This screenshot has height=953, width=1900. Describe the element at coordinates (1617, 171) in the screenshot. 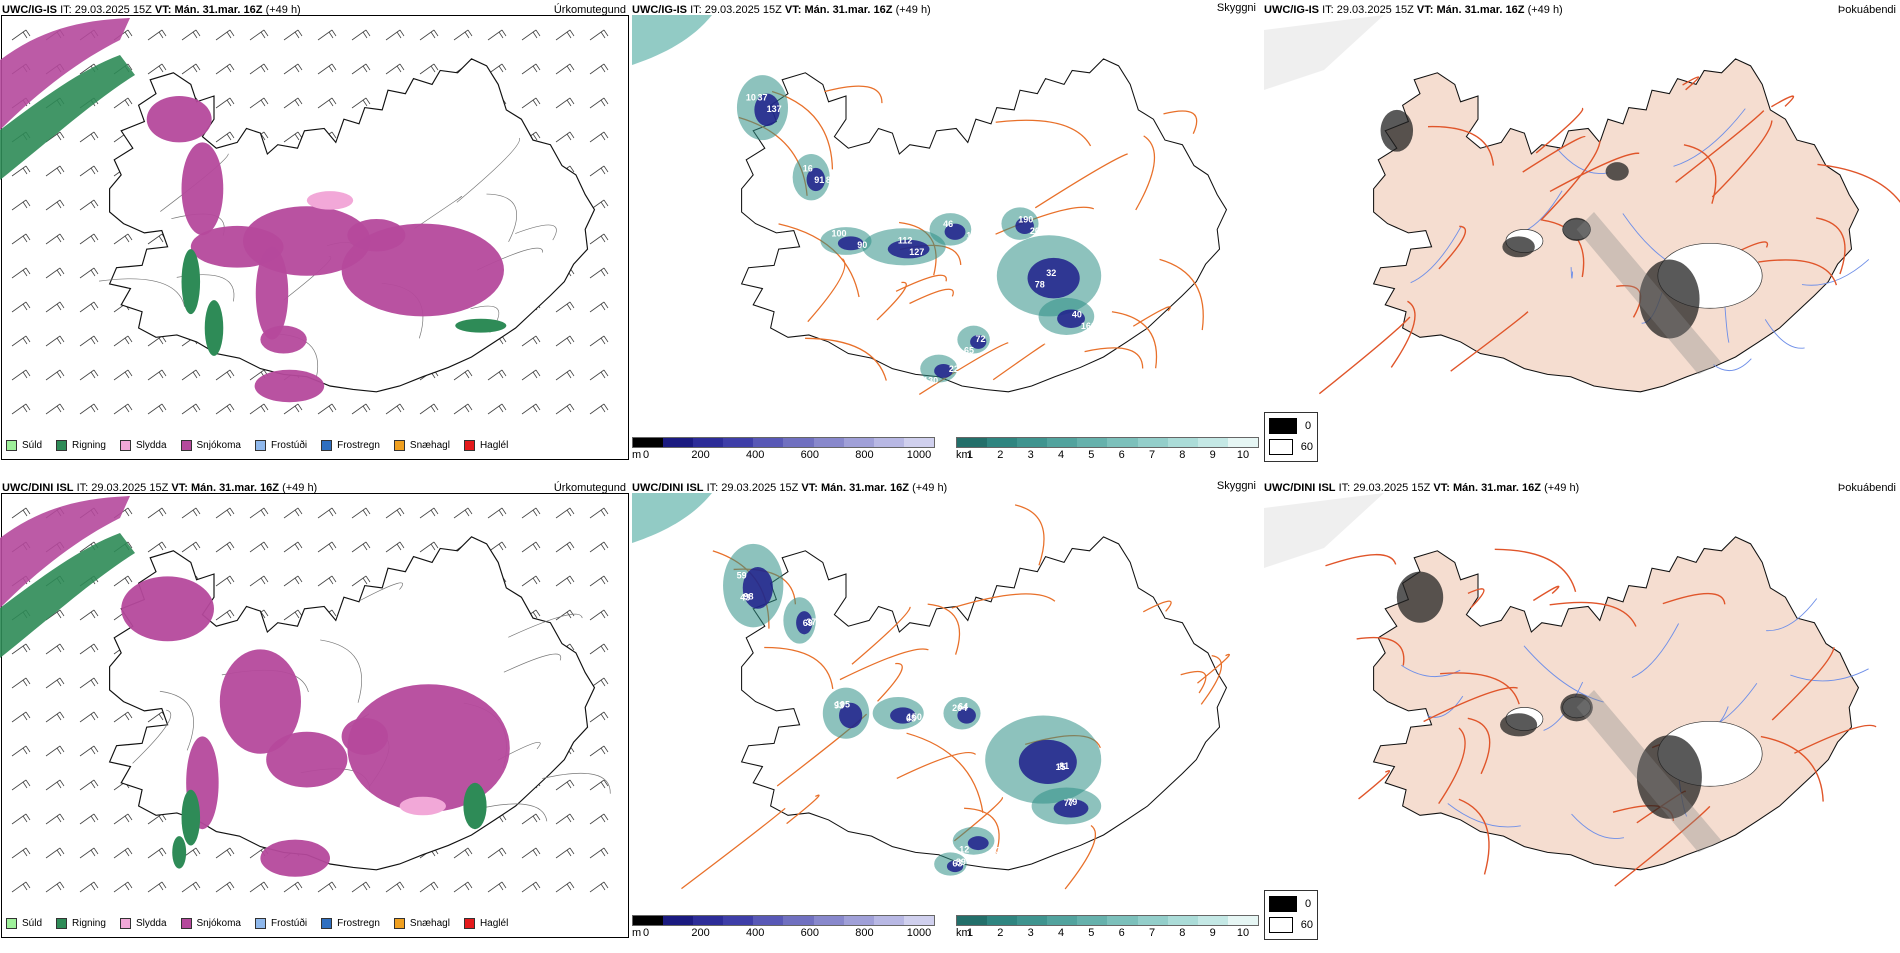

I see `fog-high-area` at that location.